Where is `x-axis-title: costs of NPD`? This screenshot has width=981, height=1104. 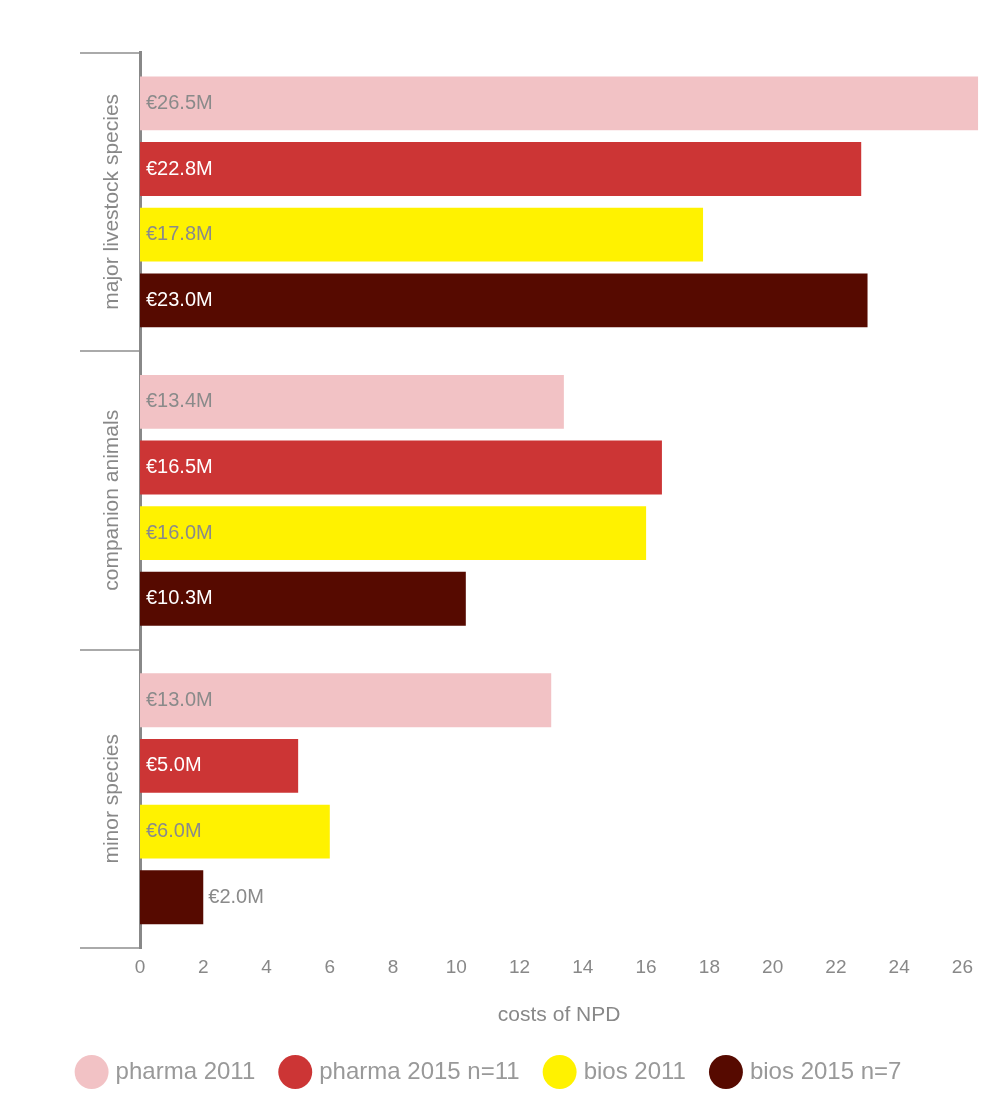
x-axis-title: costs of NPD is located at coordinates (559, 1014).